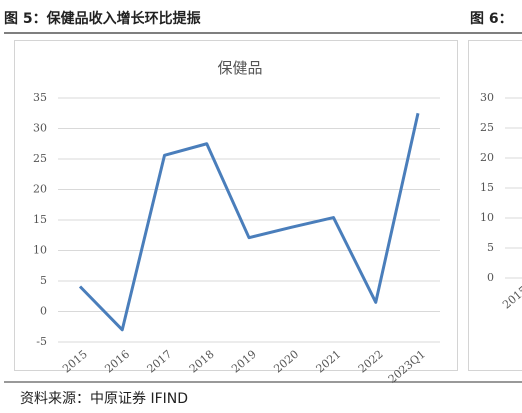 The image size is (522, 413). Describe the element at coordinates (40, 97) in the screenshot. I see `y-tick-label: 35` at that location.